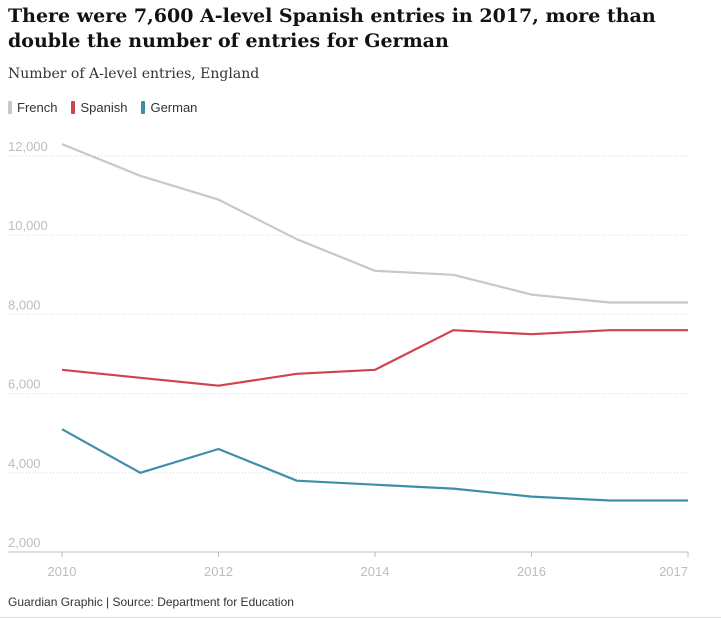  I want to click on chart-subtitle: Number of A-level entries, England, so click(134, 74).